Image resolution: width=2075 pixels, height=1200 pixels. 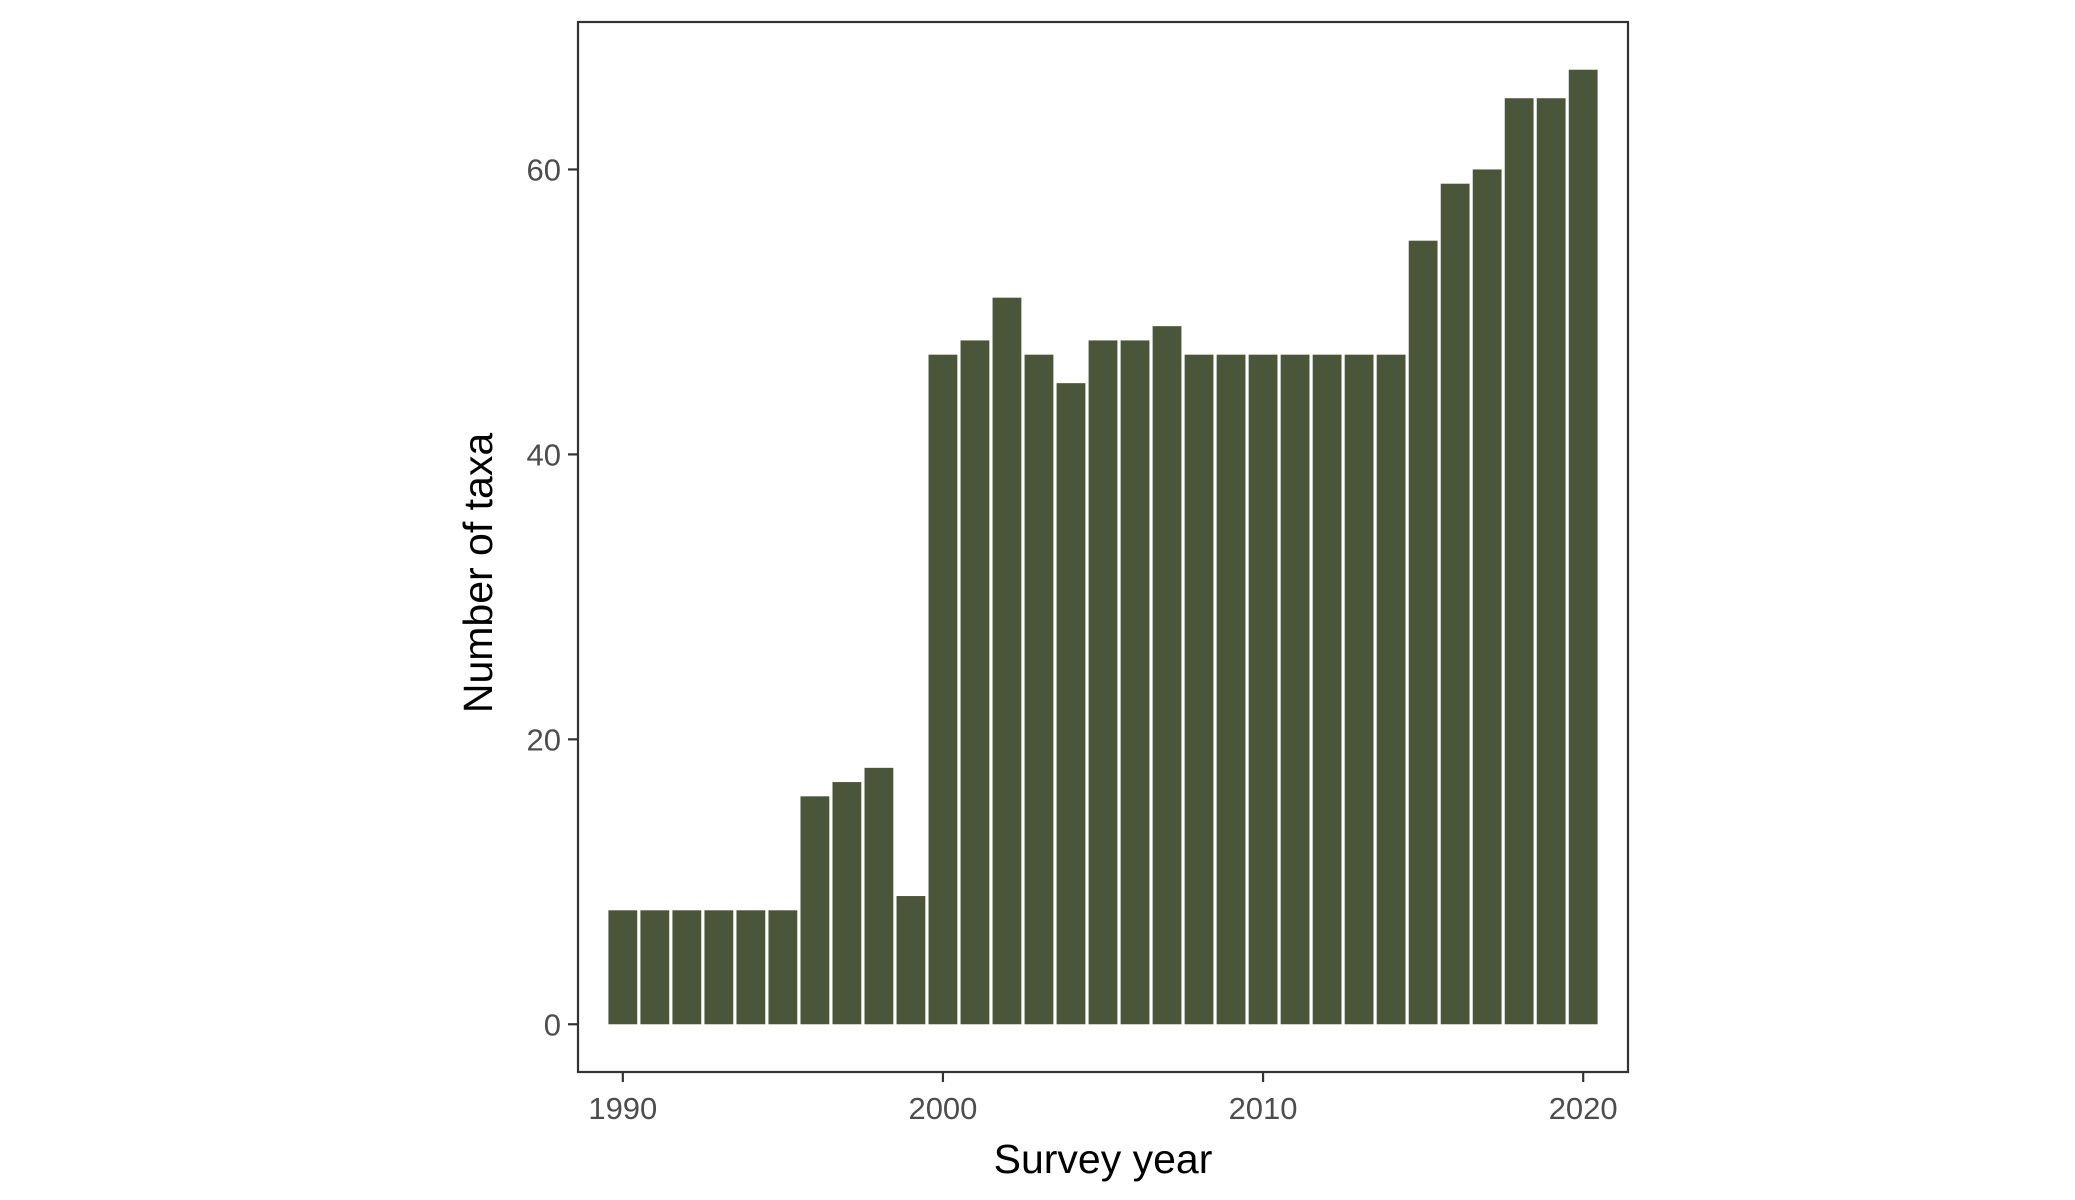 What do you see at coordinates (622, 1108) in the screenshot?
I see `x-tick-label: 1990` at bounding box center [622, 1108].